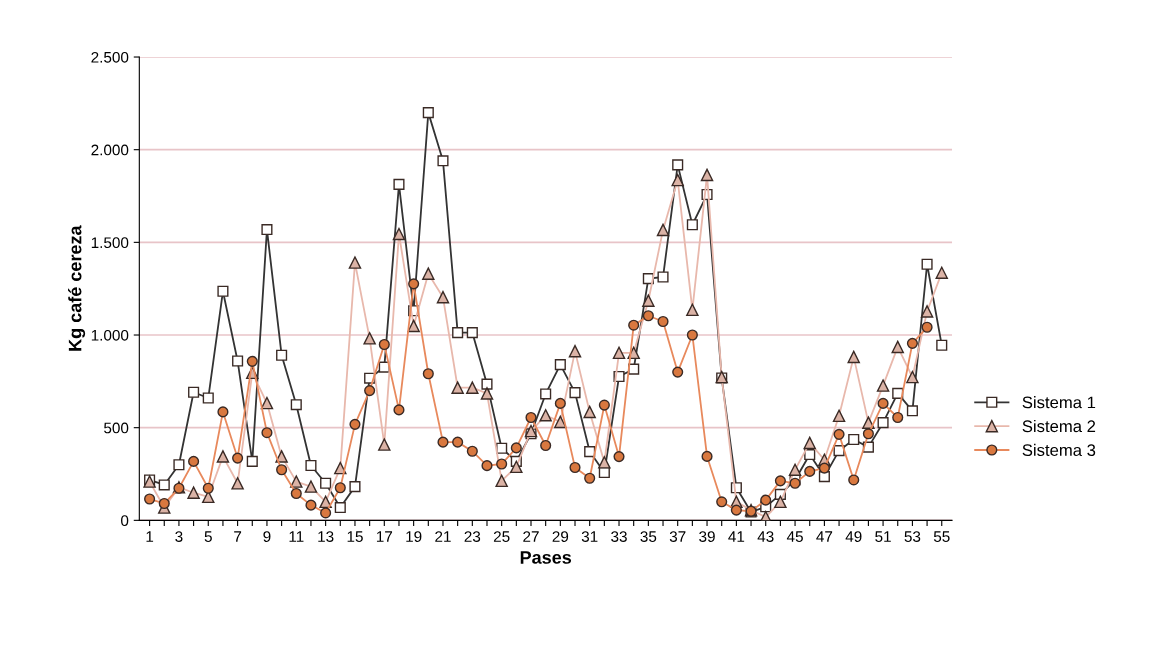  What do you see at coordinates (736, 536) in the screenshot?
I see `x-tick-label: 41` at bounding box center [736, 536].